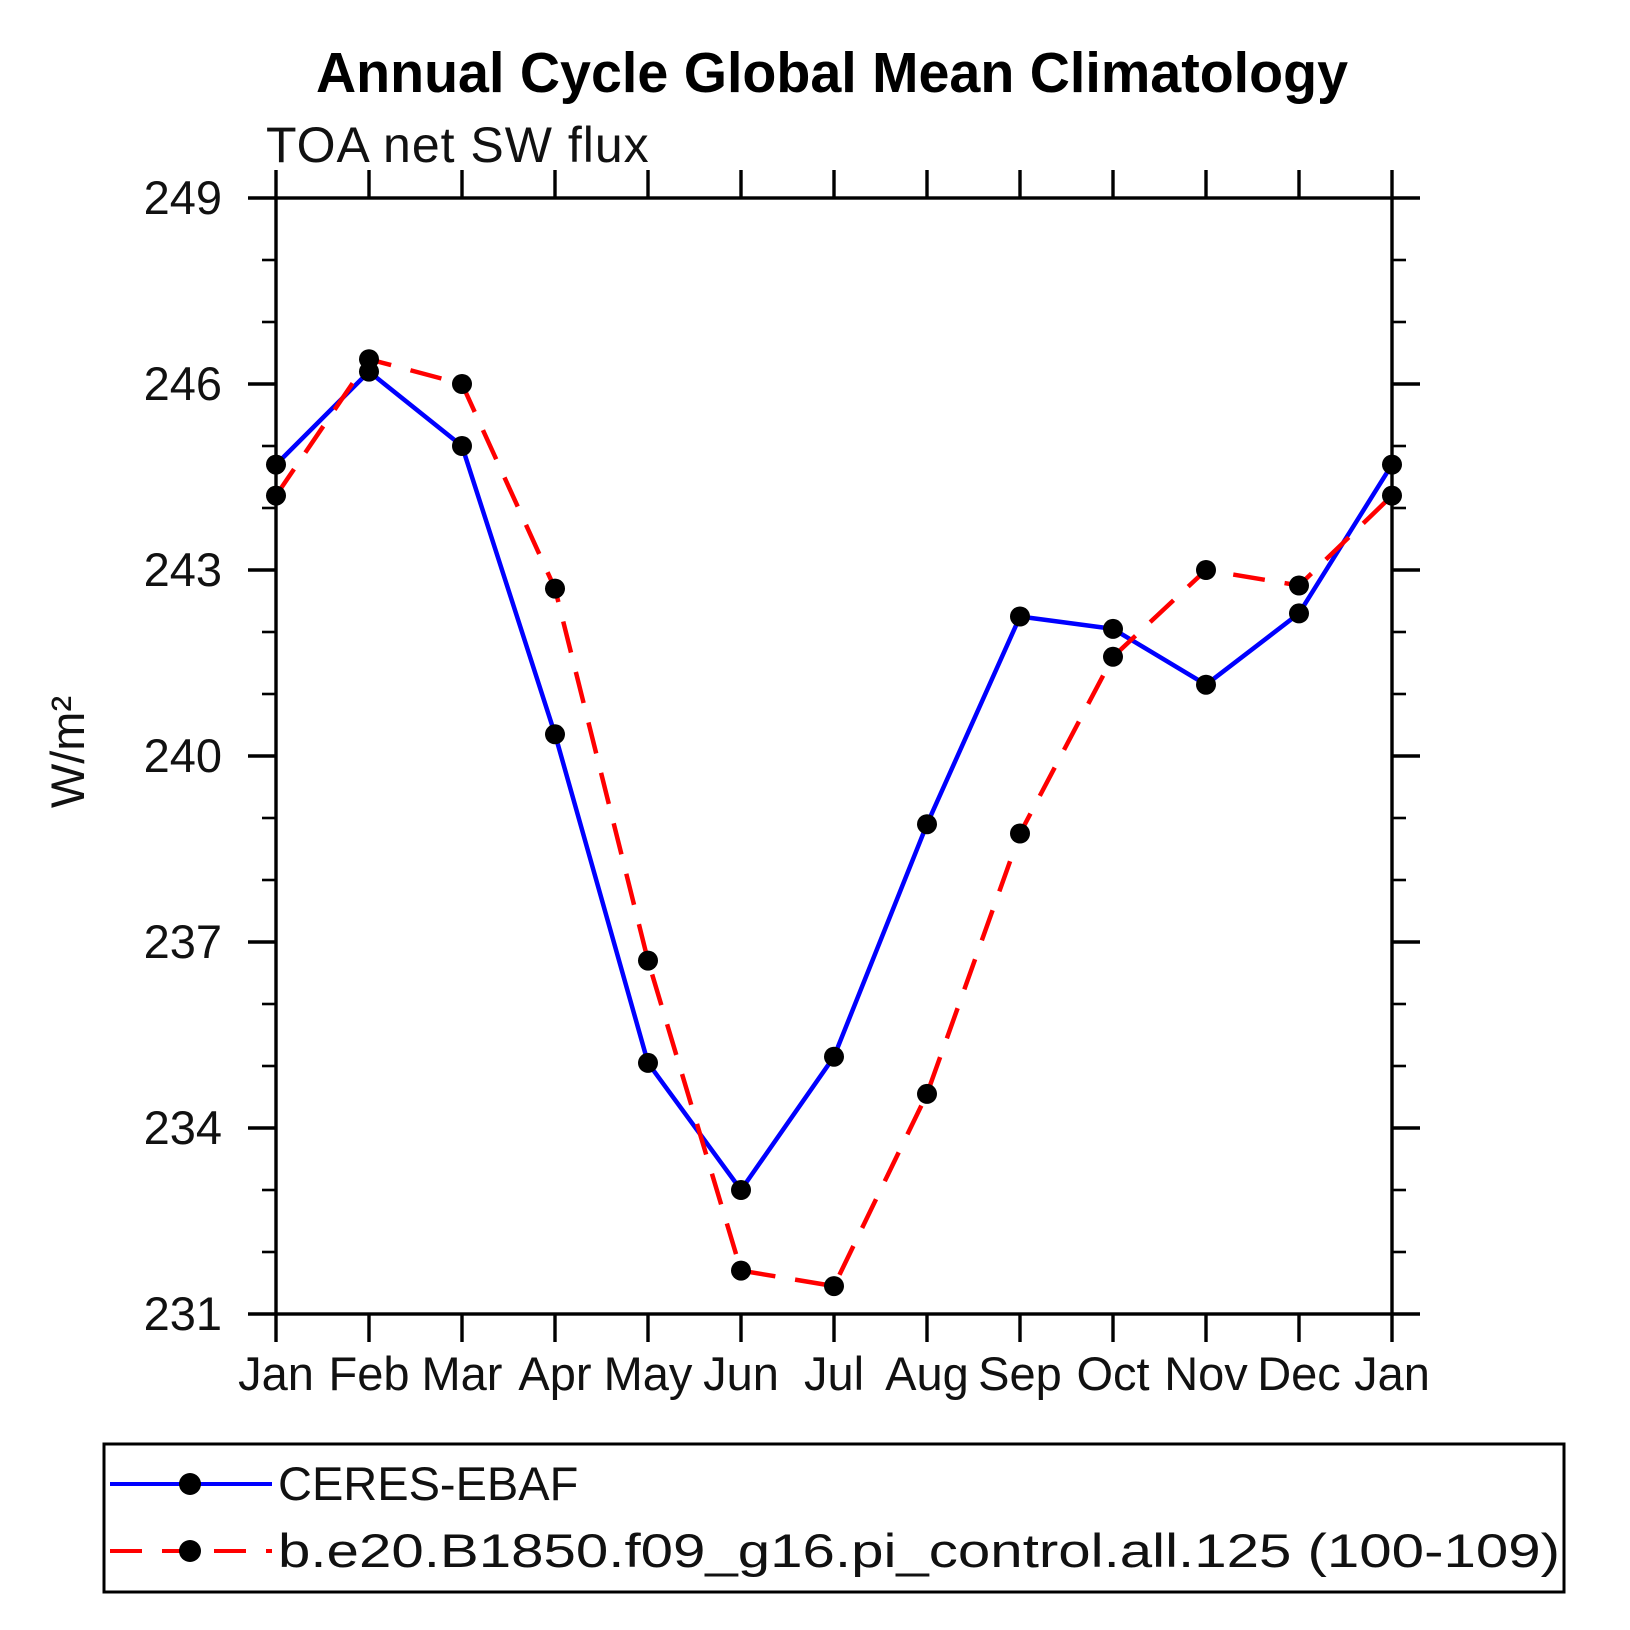 This screenshot has width=1630, height=1630. I want to click on y-tick-label: 237, so click(183, 941).